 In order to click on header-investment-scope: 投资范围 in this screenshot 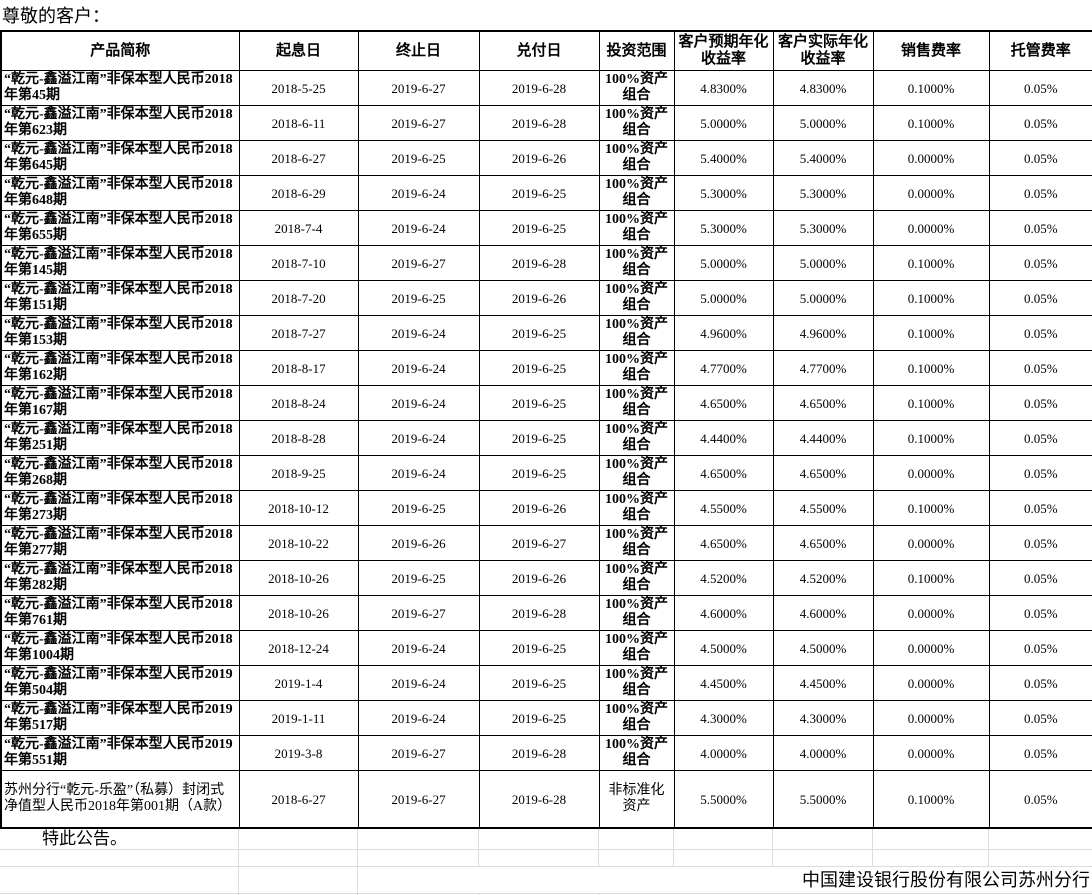, I will do `click(636, 50)`.